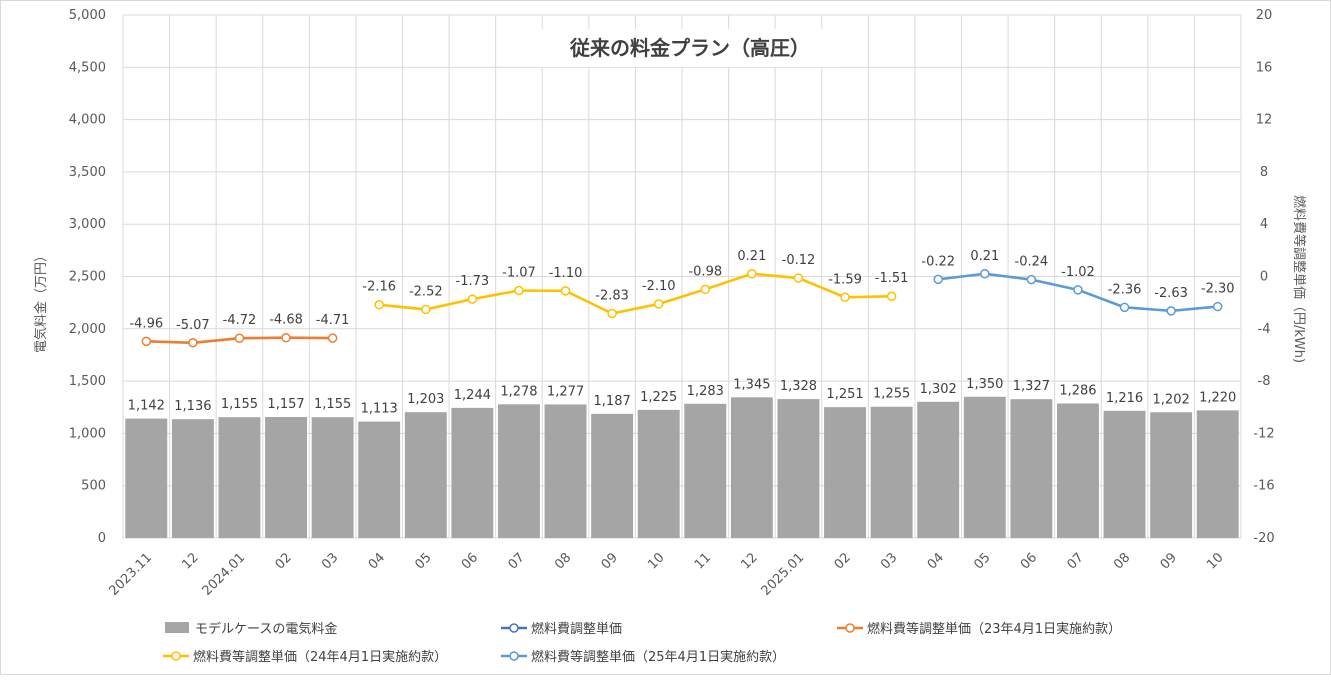 The height and width of the screenshot is (680, 1331). What do you see at coordinates (146, 323) in the screenshot?
I see `line-data-label: -4.96` at bounding box center [146, 323].